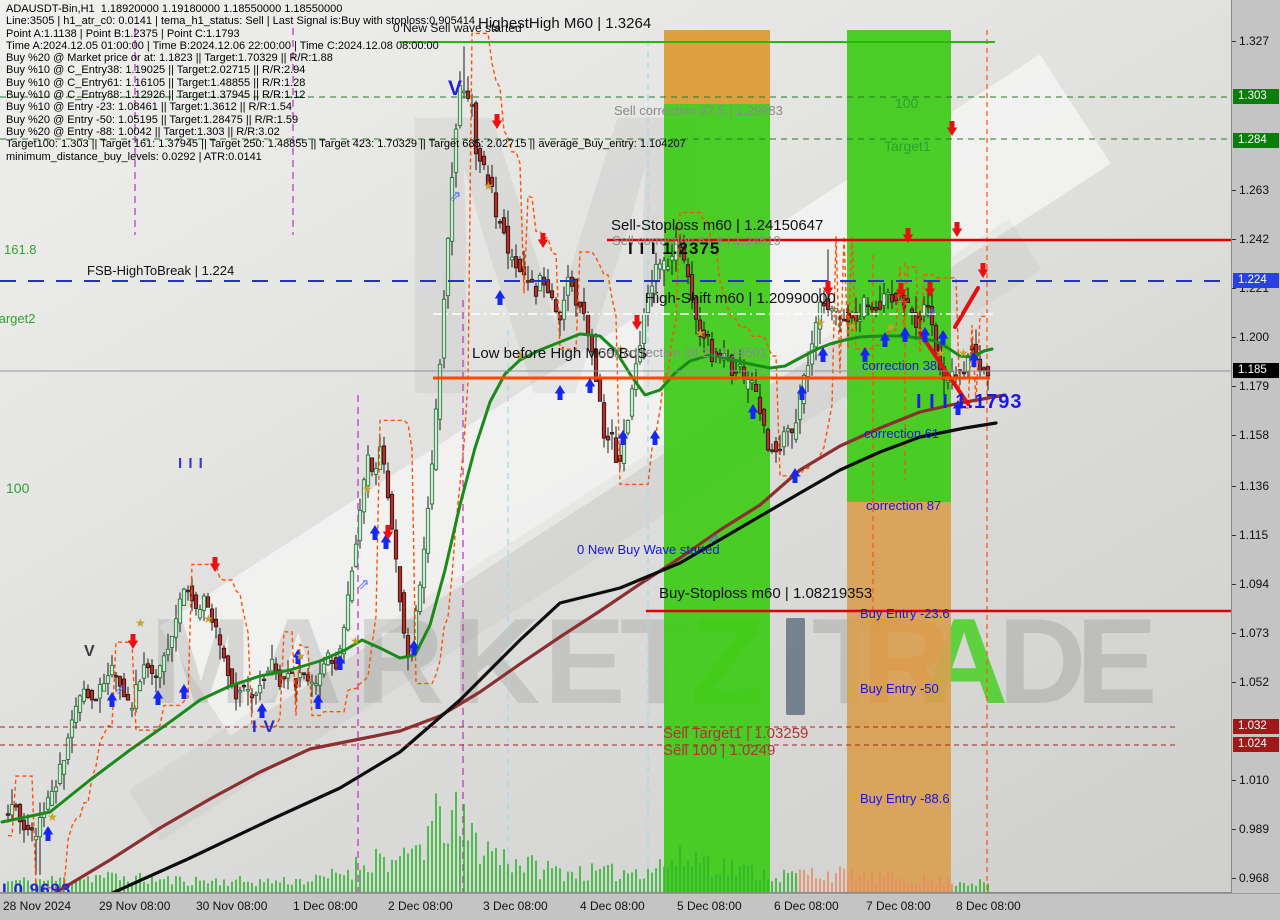 The width and height of the screenshot is (1280, 920). What do you see at coordinates (612, 906) in the screenshot?
I see `time-label: 4 Dec 08:00` at bounding box center [612, 906].